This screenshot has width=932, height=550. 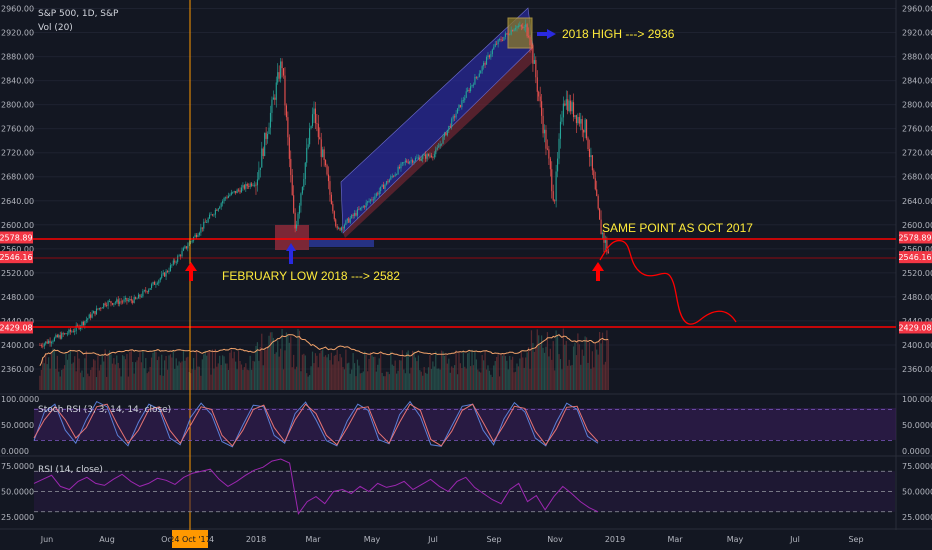 I want to click on price-tag-left-label: 2546.16, so click(x=16, y=257).